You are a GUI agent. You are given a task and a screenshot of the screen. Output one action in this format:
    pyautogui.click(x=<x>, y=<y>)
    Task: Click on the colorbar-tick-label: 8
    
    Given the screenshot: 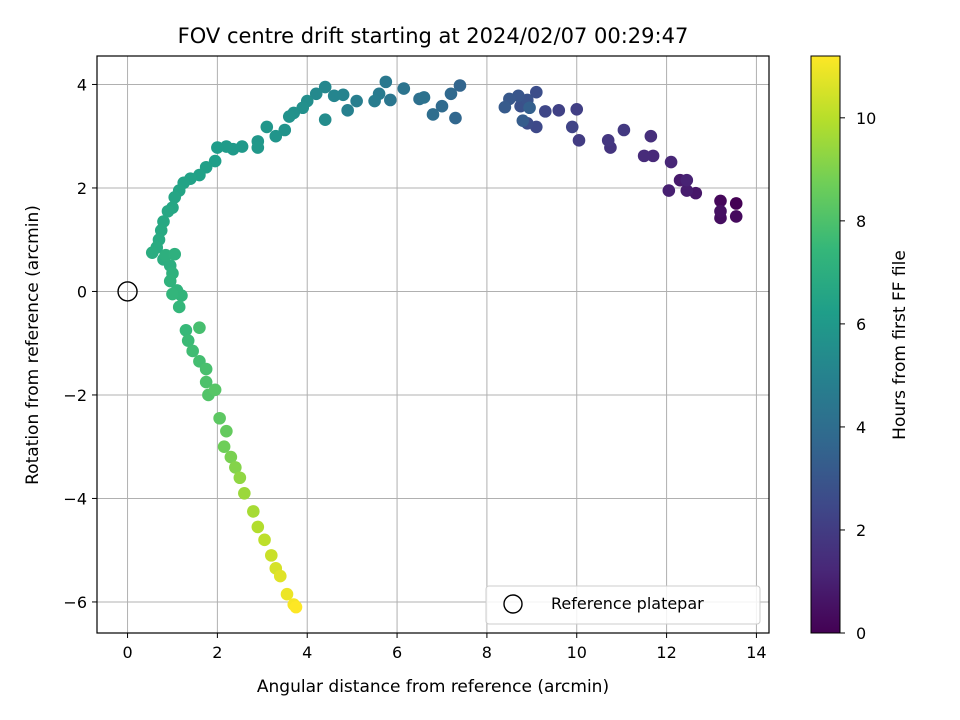 What is the action you would take?
    pyautogui.click(x=861, y=221)
    